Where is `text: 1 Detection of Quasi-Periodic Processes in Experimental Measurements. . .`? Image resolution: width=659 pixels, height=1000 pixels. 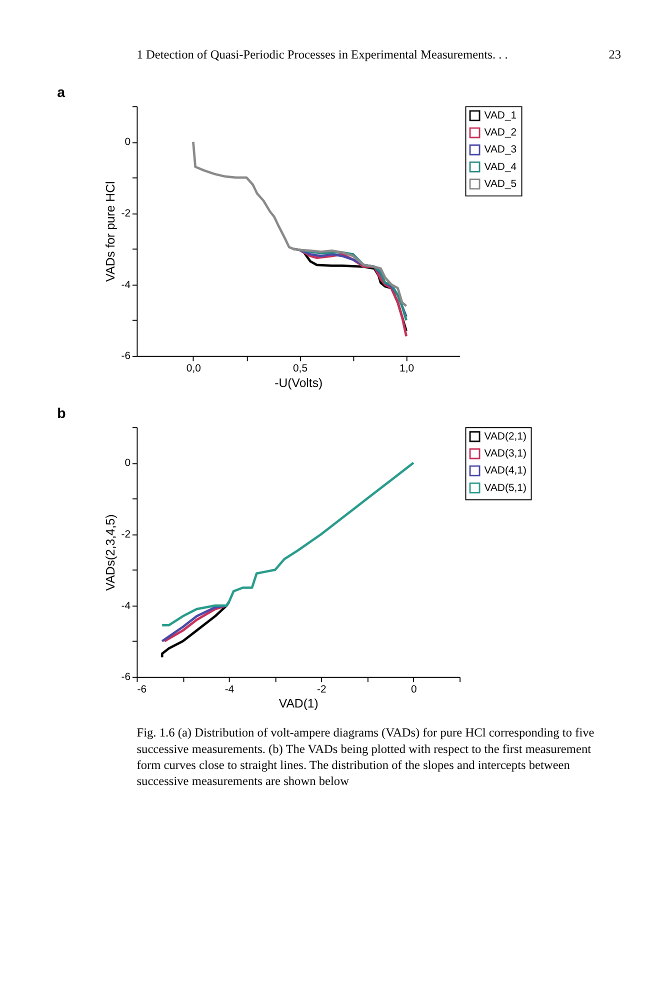 text: 1 Detection of Quasi-Periodic Processes in Experimental Measurements. . . is located at coordinates (322, 55).